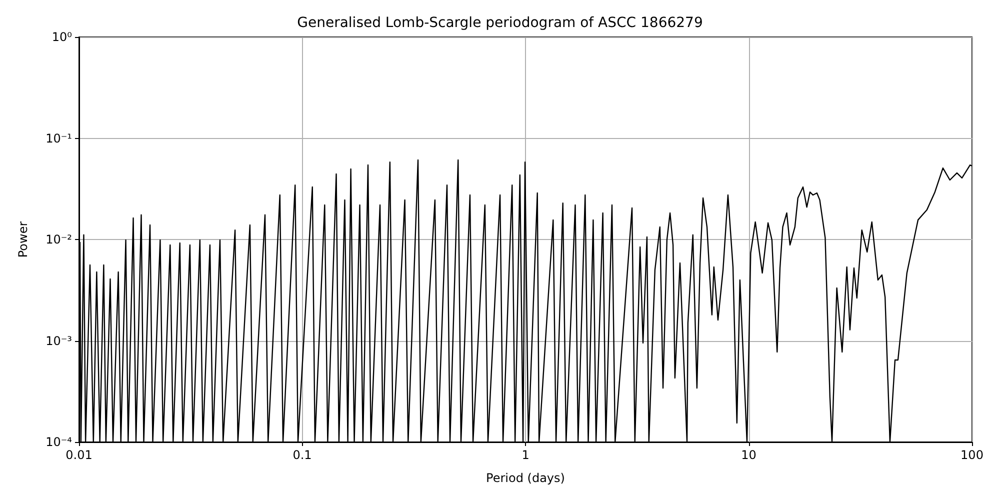  I want to click on y-tick-label: 10⁰, so click(62, 37).